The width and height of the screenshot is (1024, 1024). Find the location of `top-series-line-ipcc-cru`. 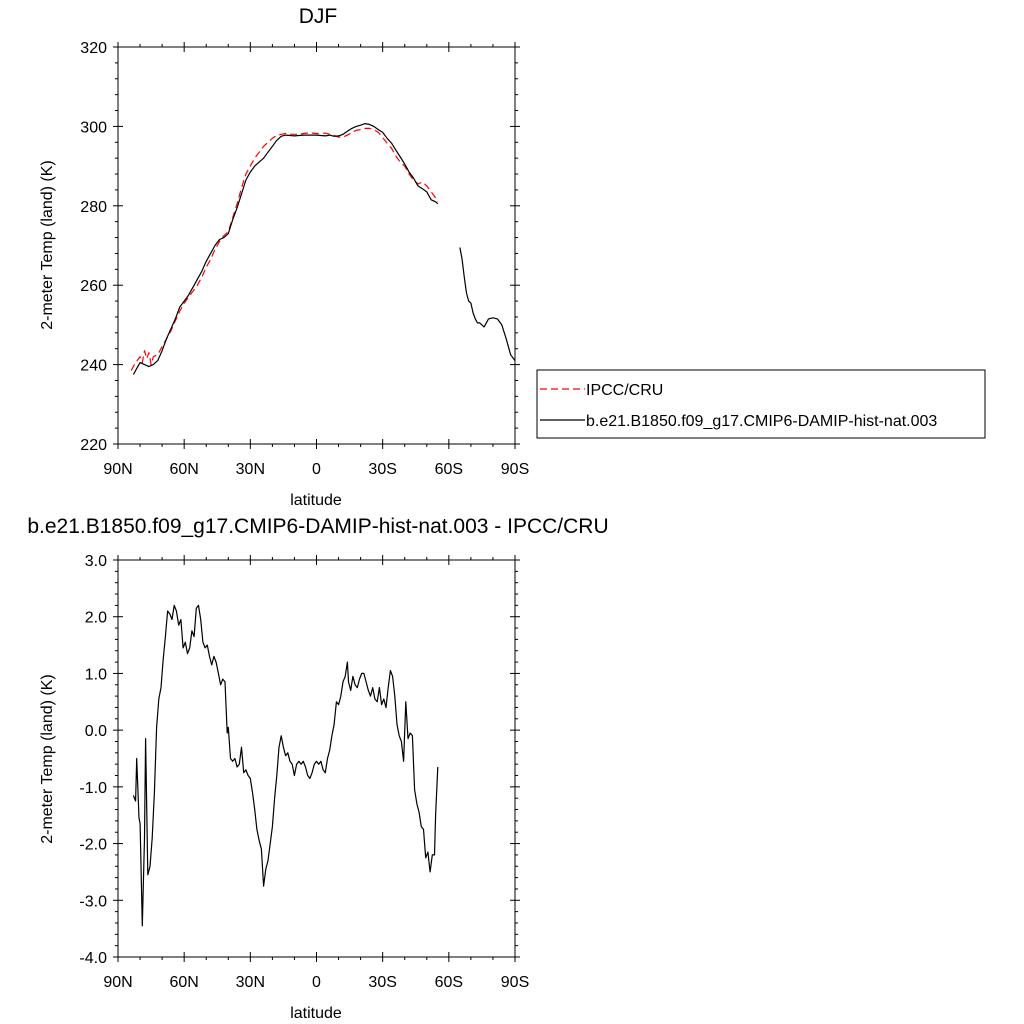

top-series-line-ipcc-cru is located at coordinates (284, 249).